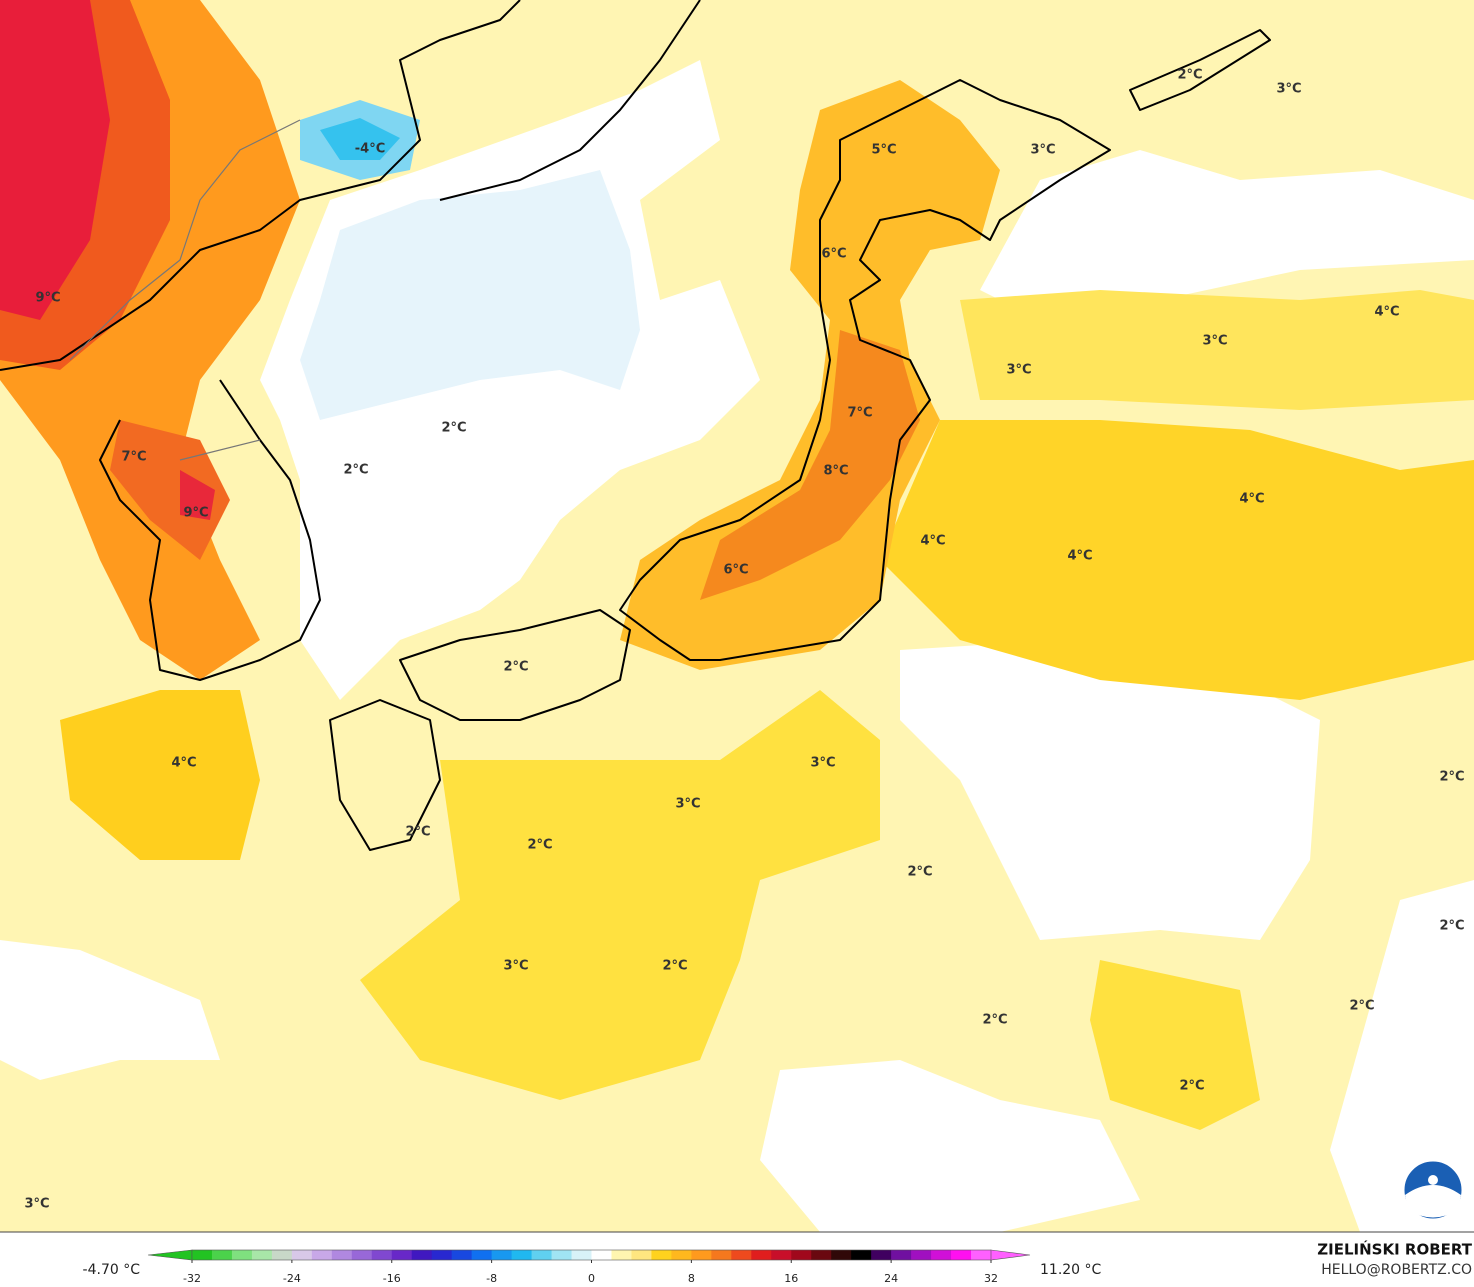 This screenshot has width=1474, height=1287. Describe the element at coordinates (1433, 1190) in the screenshot. I see `noaa-logo` at that location.